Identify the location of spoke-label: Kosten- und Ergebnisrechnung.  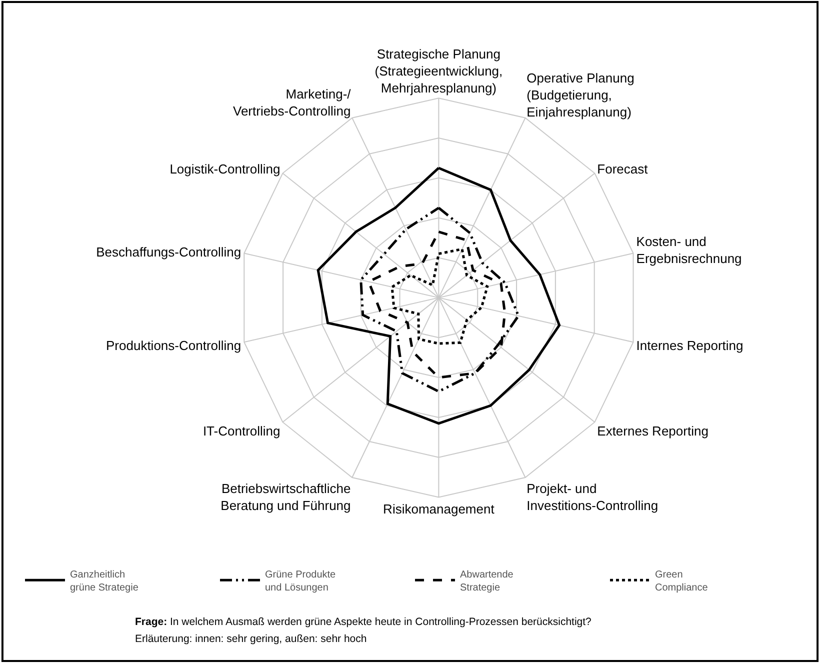
(689, 250).